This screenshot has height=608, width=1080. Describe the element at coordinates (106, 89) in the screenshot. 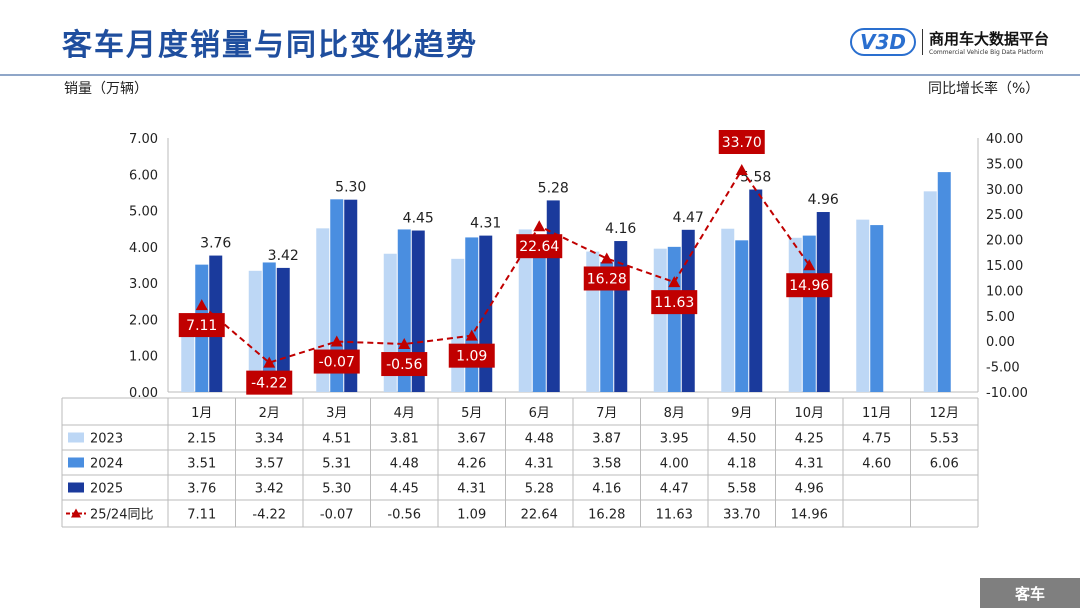

I see `y-axis-label: 销量（万辆）` at that location.